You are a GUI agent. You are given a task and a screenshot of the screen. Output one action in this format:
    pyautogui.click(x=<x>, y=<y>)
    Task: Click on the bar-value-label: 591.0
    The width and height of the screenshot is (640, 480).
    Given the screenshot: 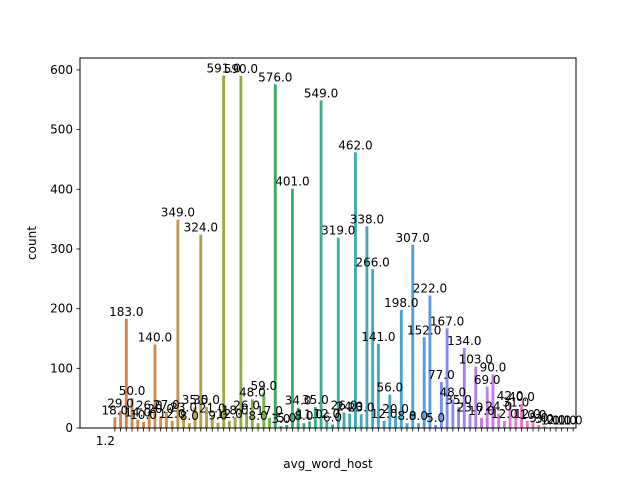 What is the action you would take?
    pyautogui.click(x=224, y=68)
    